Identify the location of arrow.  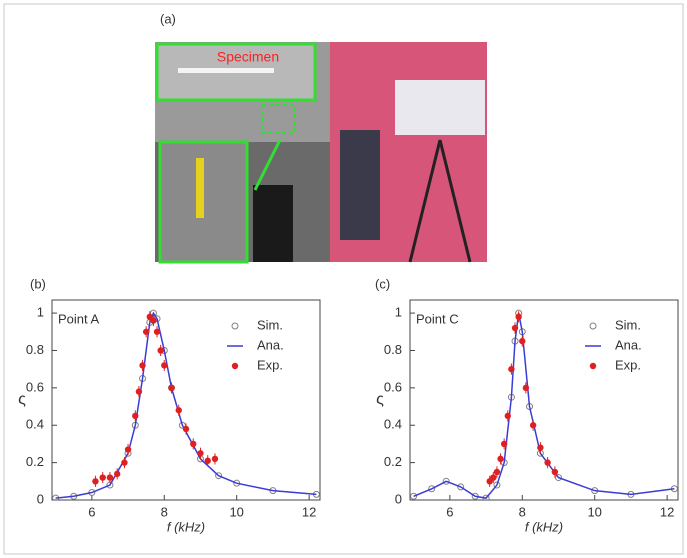
(267, 165).